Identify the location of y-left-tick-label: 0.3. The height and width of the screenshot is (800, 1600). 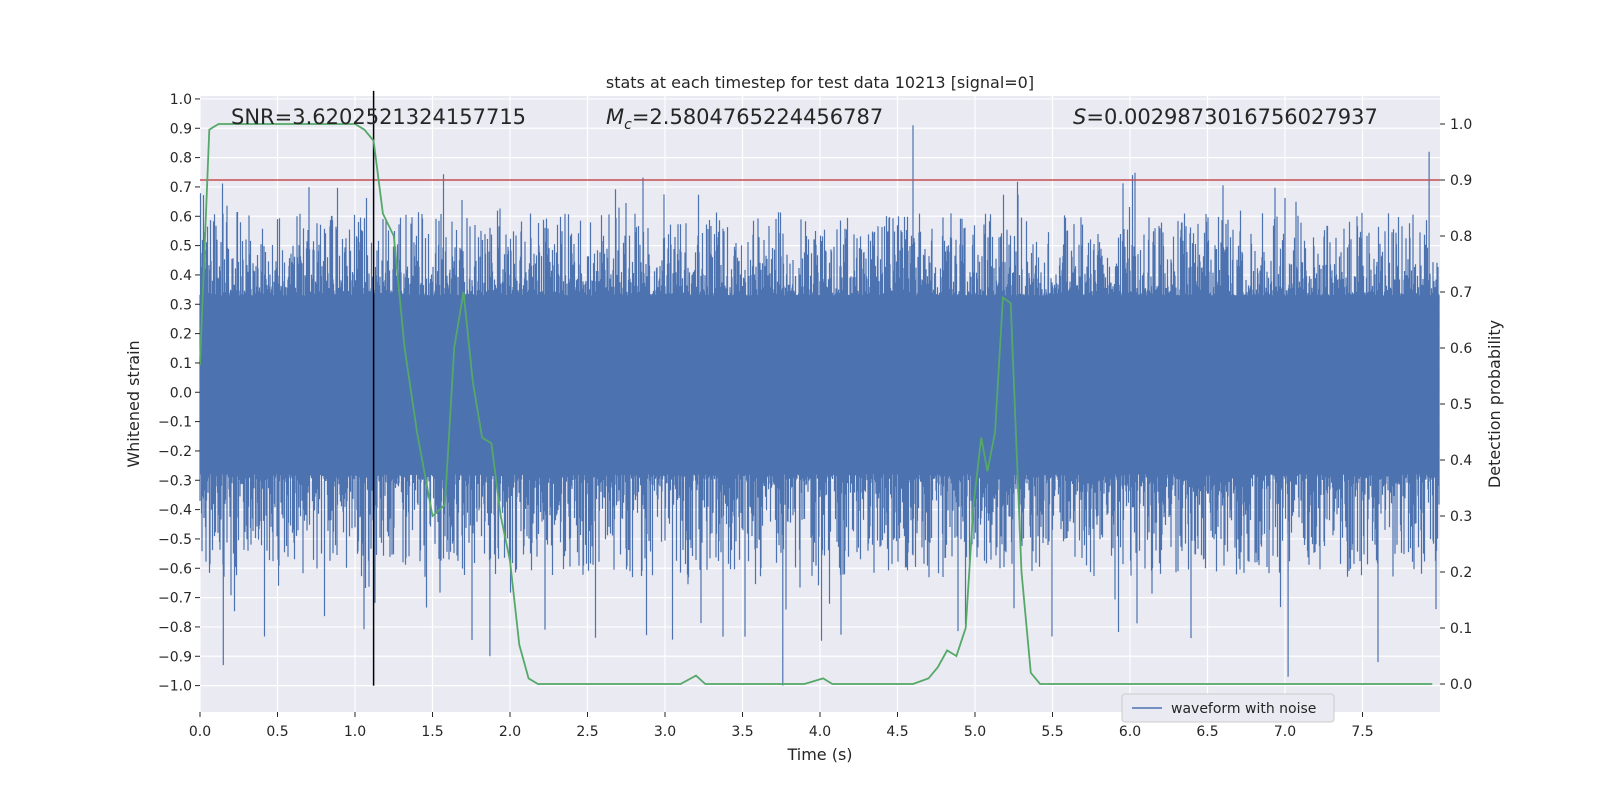
(181, 305).